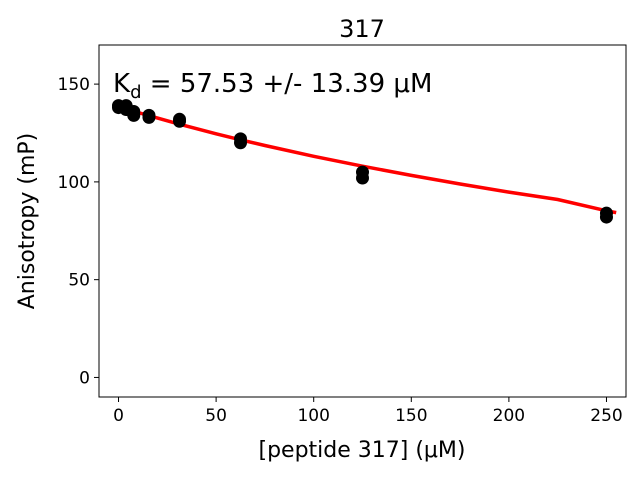  Describe the element at coordinates (362, 29) in the screenshot. I see `chart-title: 317` at that location.